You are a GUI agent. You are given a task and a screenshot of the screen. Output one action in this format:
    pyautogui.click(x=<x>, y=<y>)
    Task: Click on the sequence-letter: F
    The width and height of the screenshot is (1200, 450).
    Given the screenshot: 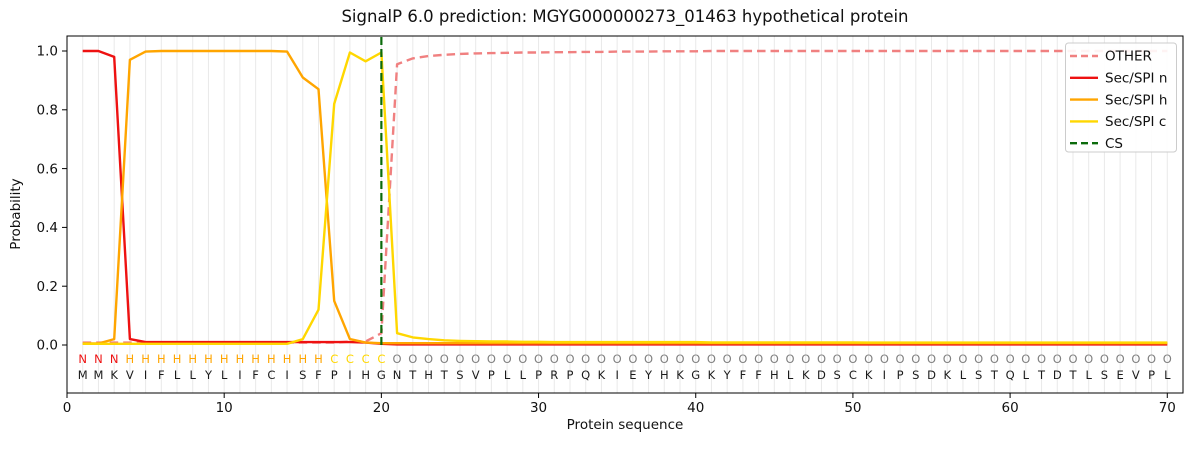 What is the action you would take?
    pyautogui.click(x=161, y=375)
    